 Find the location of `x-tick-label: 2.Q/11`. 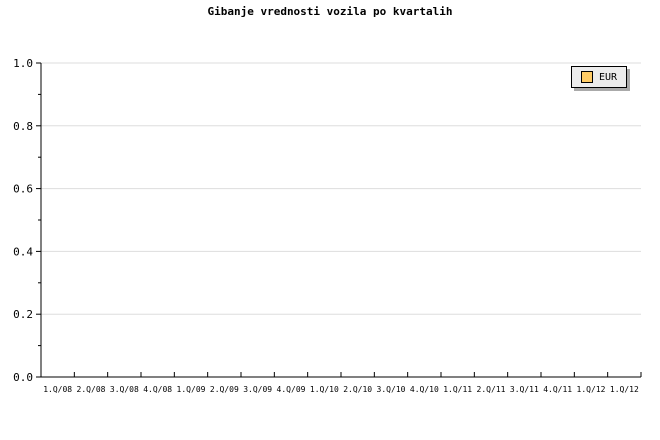

x-tick-label: 2.Q/11 is located at coordinates (491, 389).